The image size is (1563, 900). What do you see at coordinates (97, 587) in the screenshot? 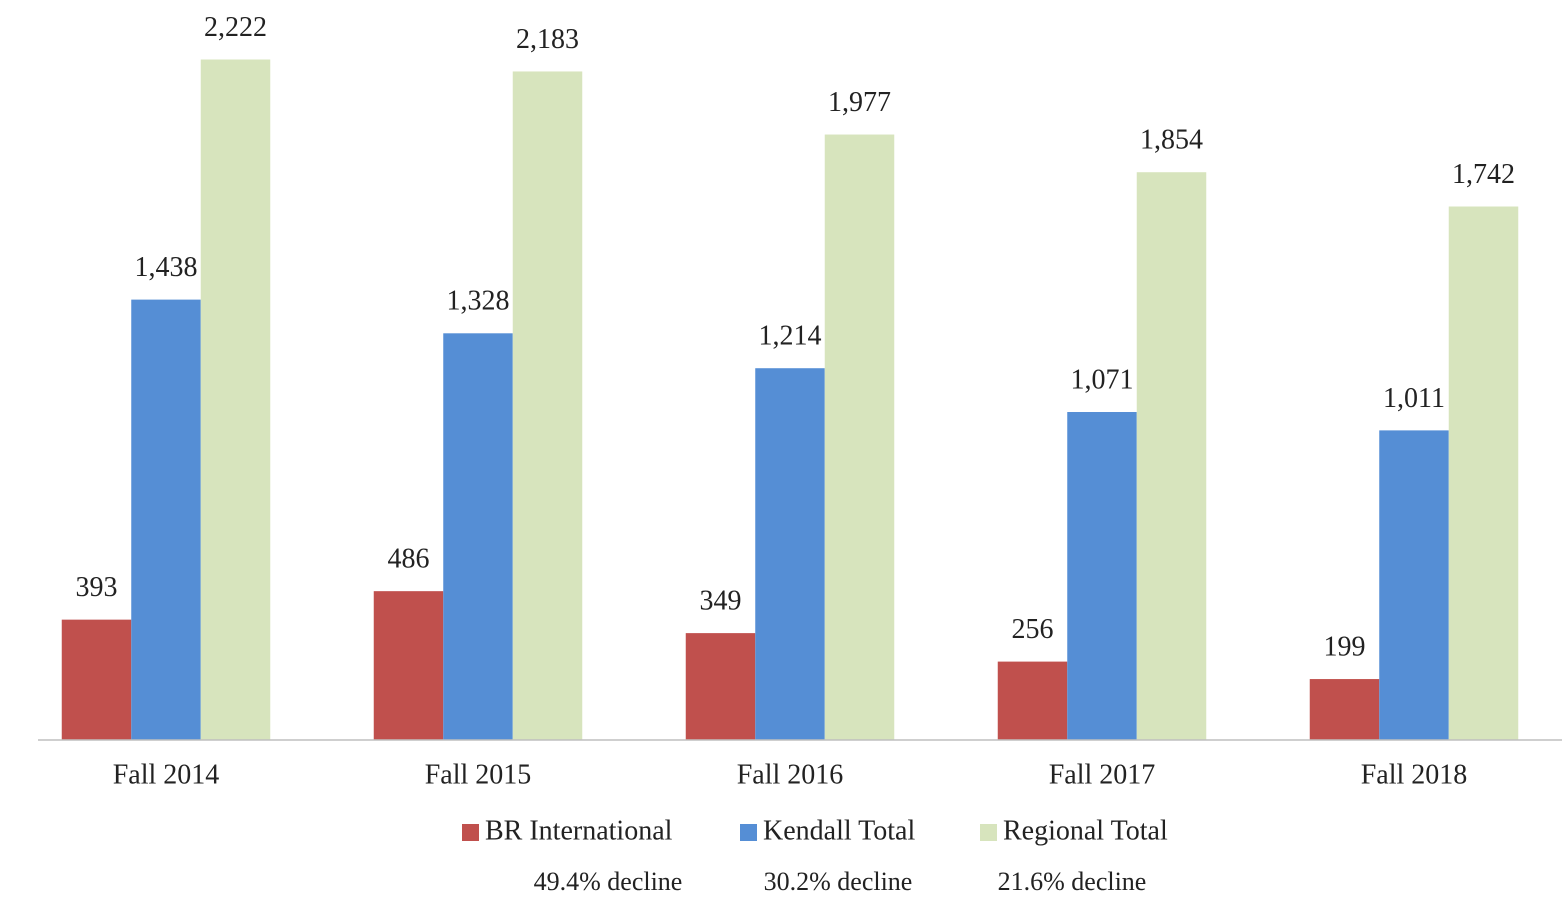
I see `data-label: 393` at bounding box center [97, 587].